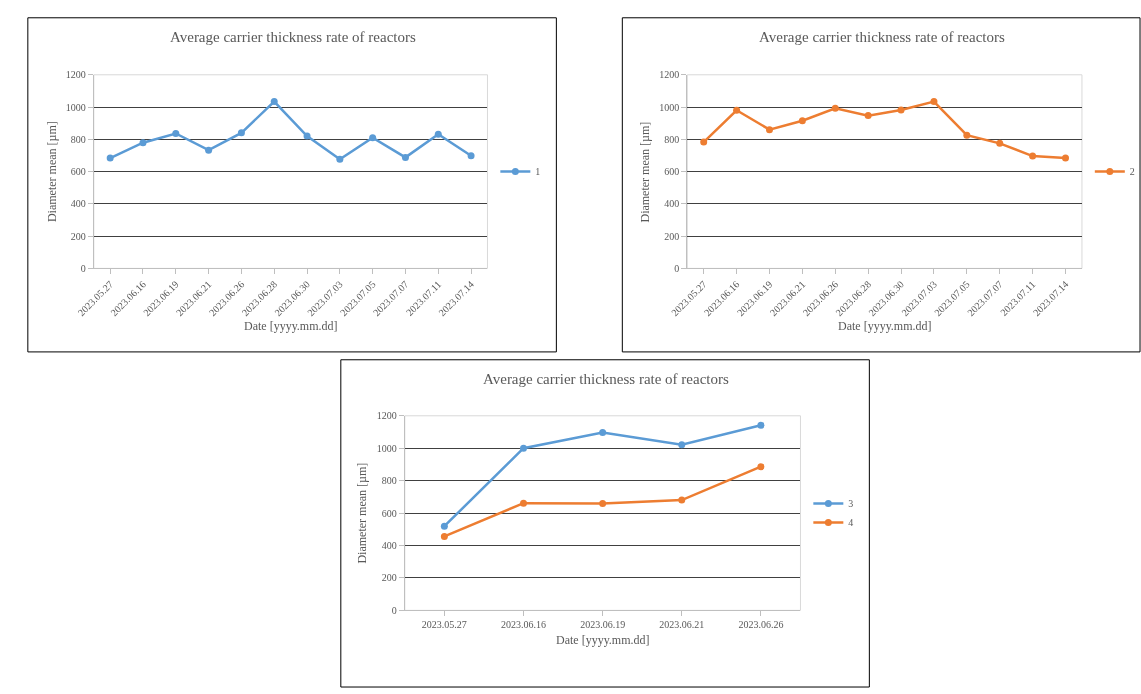  I want to click on x-tick-label: 2023.06.26, so click(761, 625).